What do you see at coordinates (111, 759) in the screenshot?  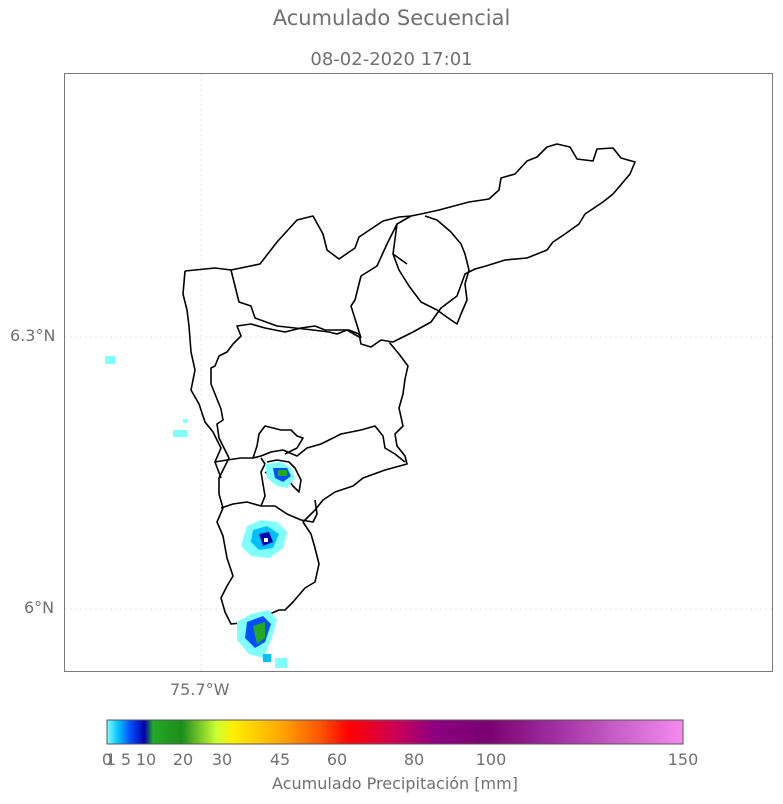 I see `colorbar-tick: 1` at bounding box center [111, 759].